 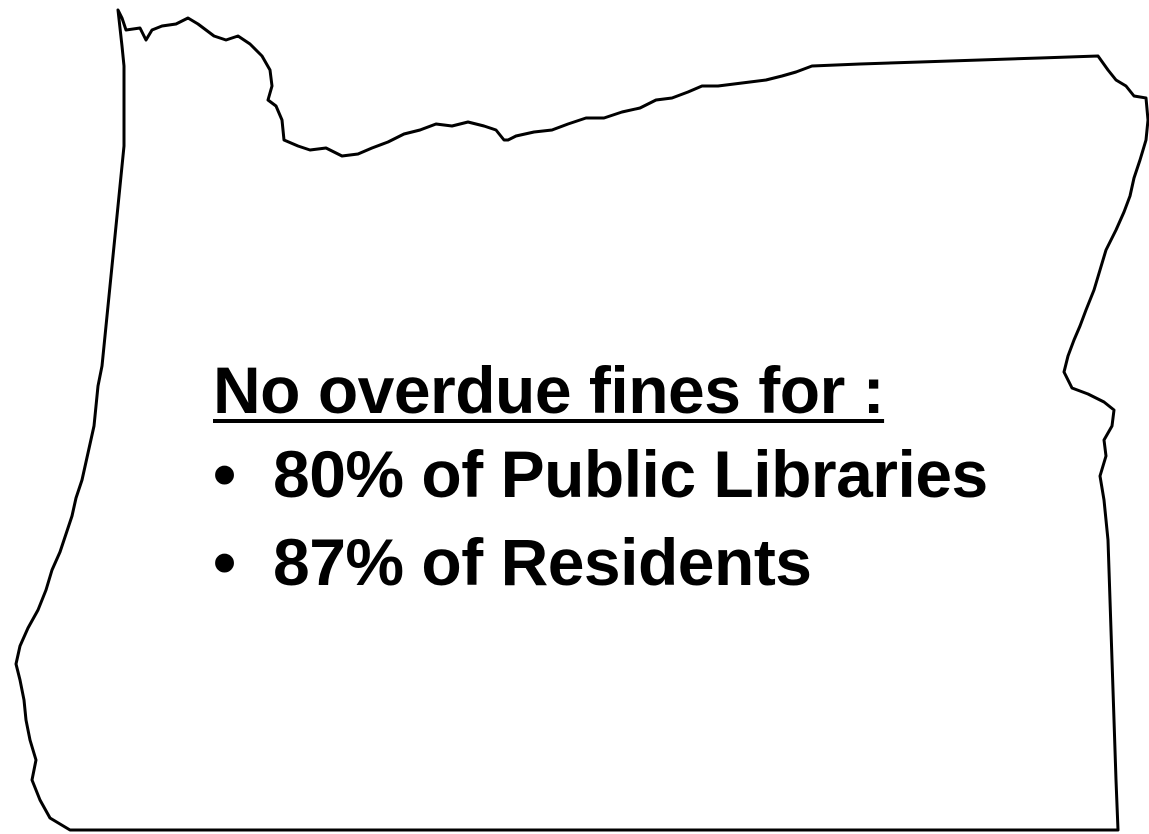 I want to click on callout-heading: No overdue fines for :, so click(x=549, y=390).